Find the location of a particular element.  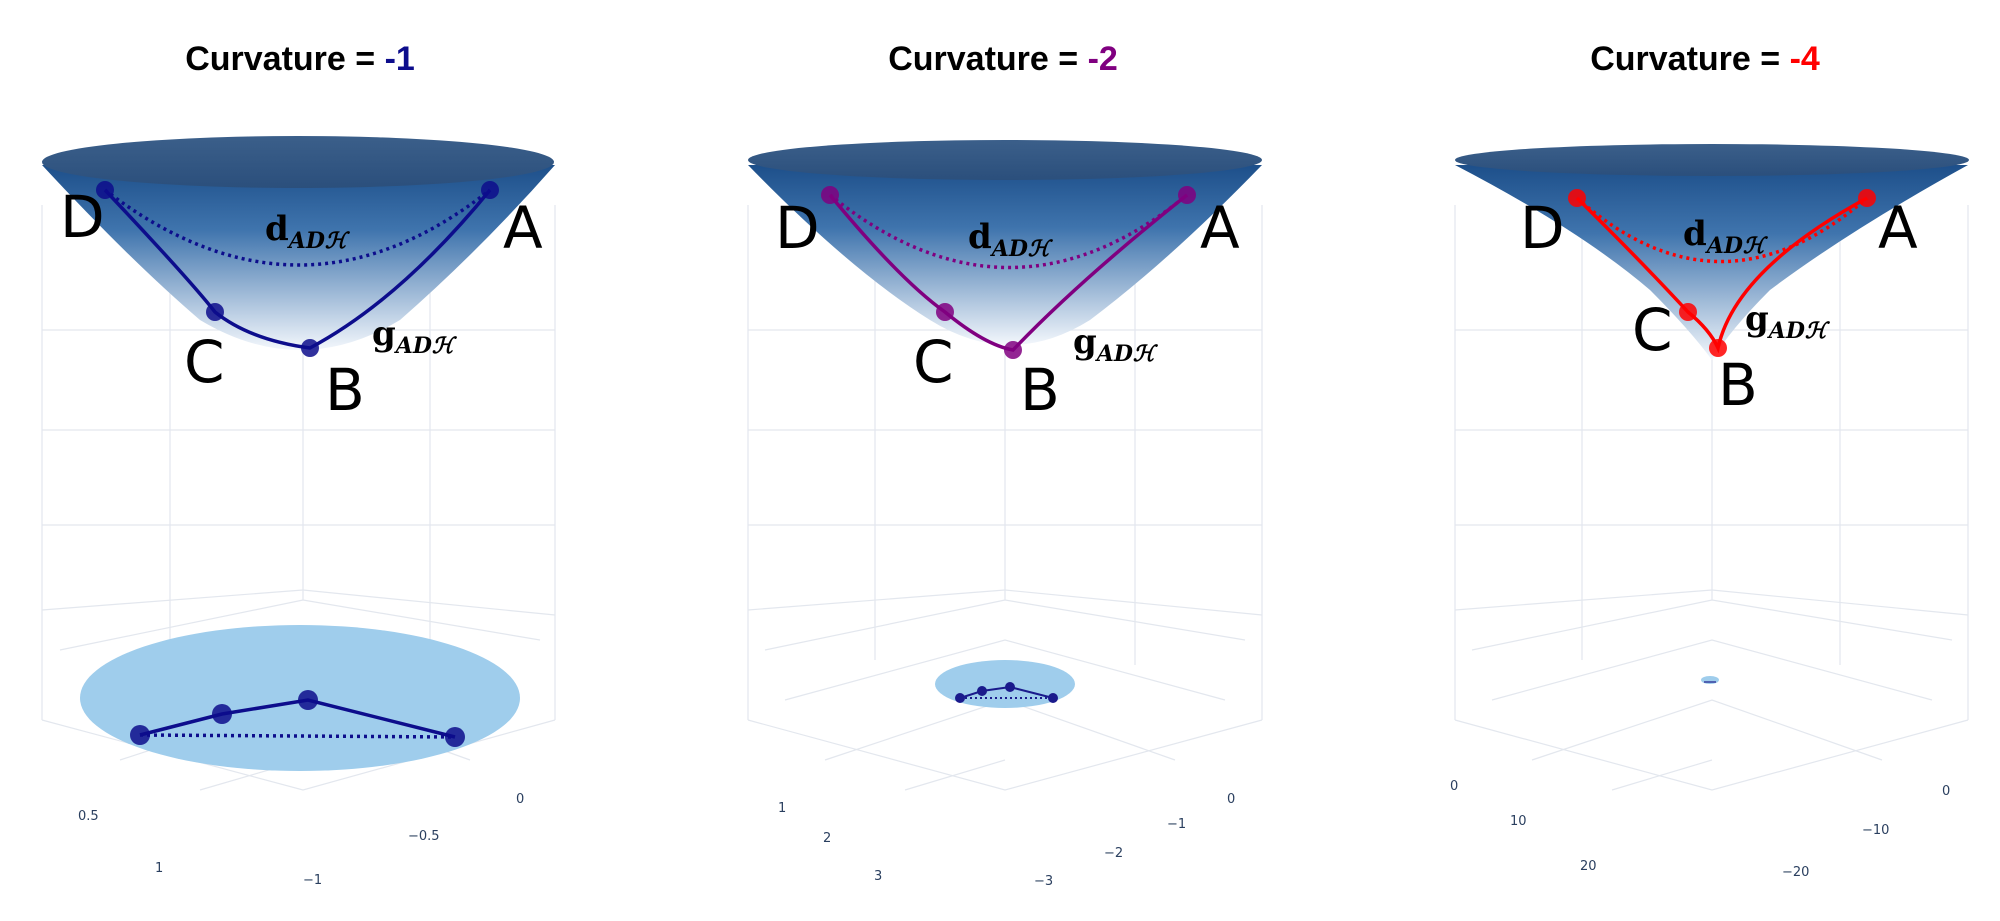

tick-label: 2 is located at coordinates (827, 838).